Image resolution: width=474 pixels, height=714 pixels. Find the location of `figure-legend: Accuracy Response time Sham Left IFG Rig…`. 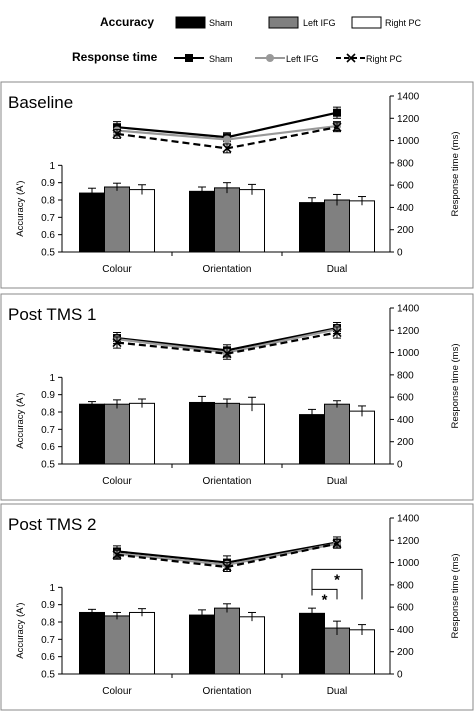

figure-legend: Accuracy Response time Sham Left IFG Rig… is located at coordinates (247, 39).